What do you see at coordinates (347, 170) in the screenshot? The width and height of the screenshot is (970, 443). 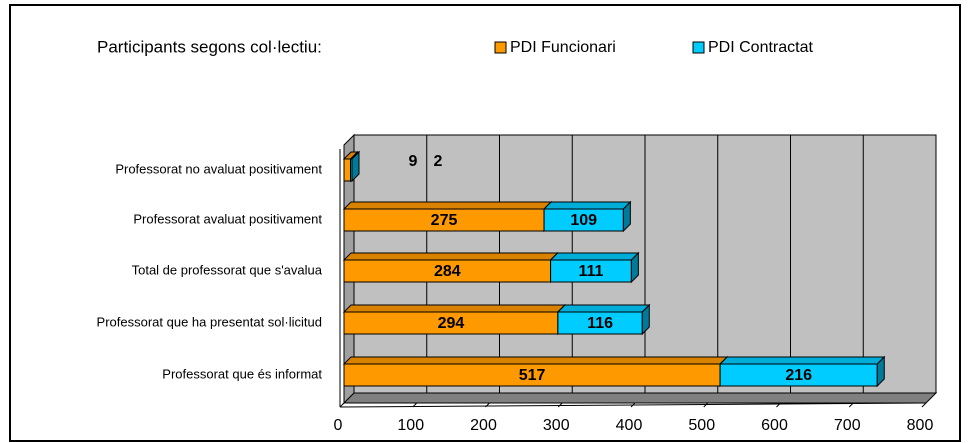 I see `bar` at bounding box center [347, 170].